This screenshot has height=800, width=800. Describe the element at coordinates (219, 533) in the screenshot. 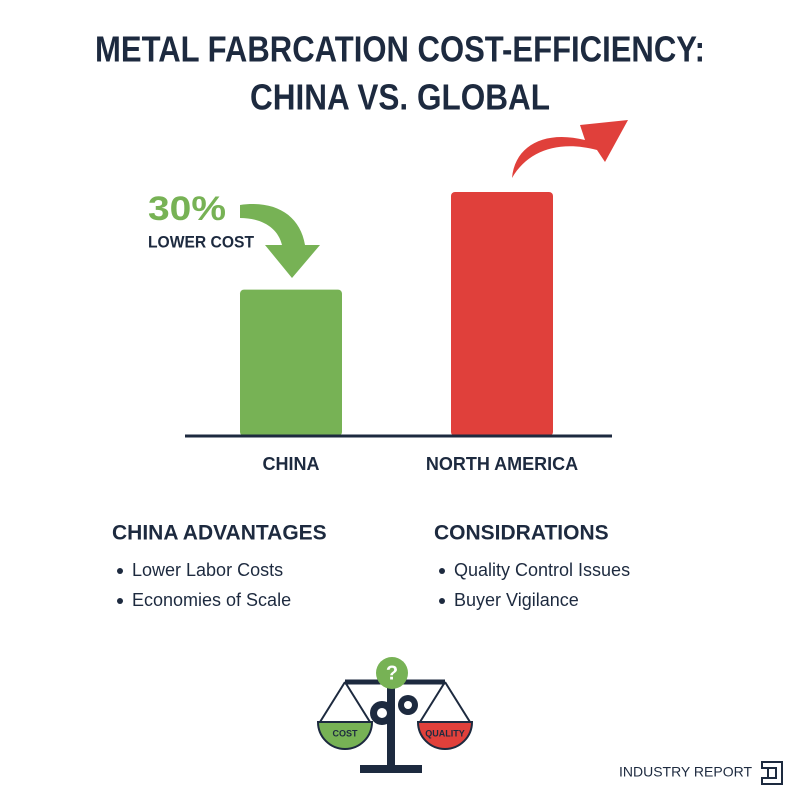

I see `section-heading: CHINA ADVANTAGES` at that location.